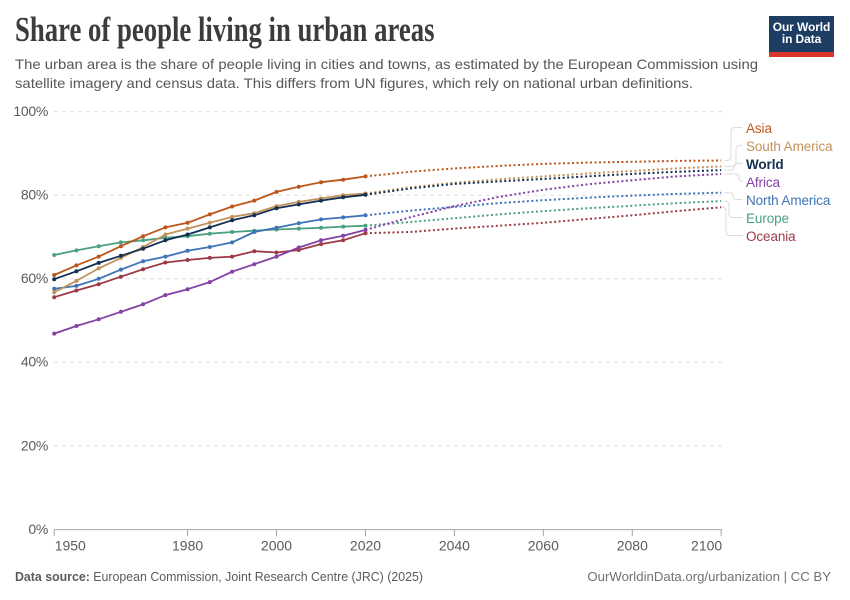 Image resolution: width=850 pixels, height=600 pixels. I want to click on svg-text: 2060, so click(543, 546).